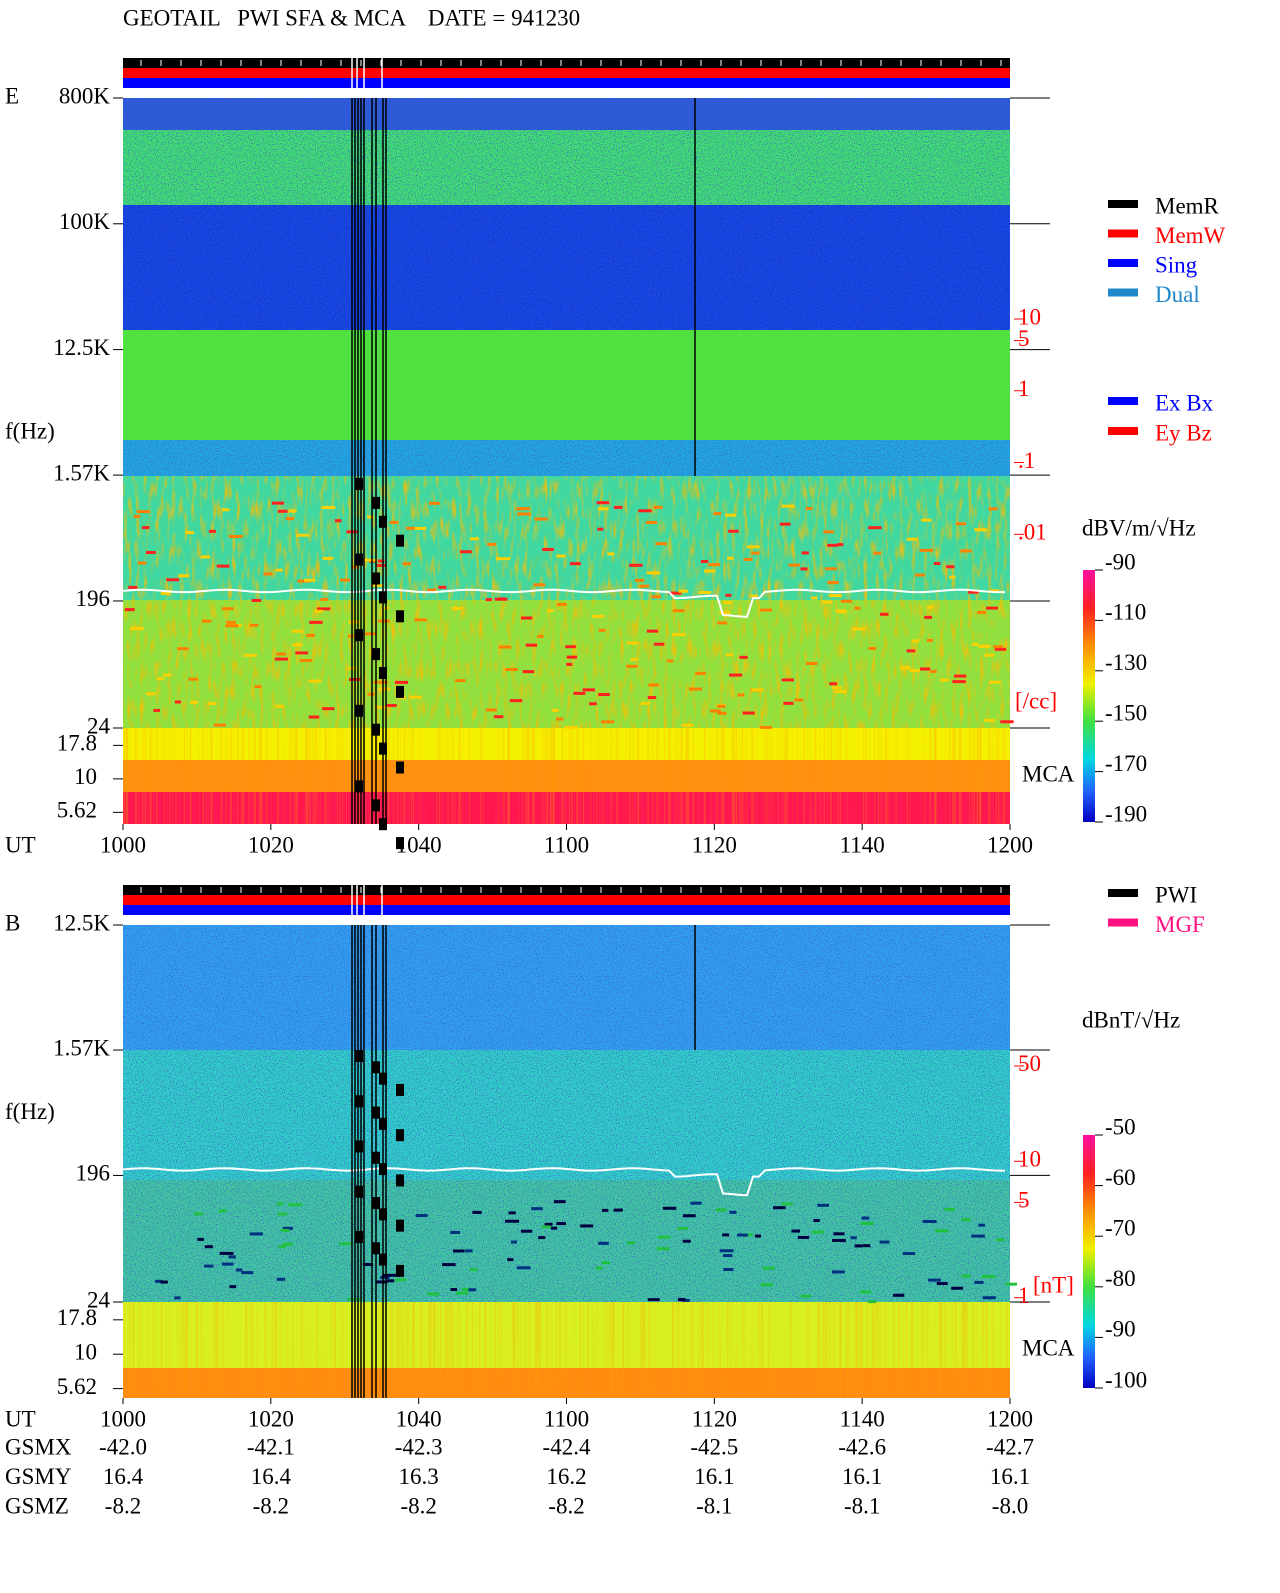  Describe the element at coordinates (93, 598) in the screenshot. I see `y-tick-label: 196` at that location.